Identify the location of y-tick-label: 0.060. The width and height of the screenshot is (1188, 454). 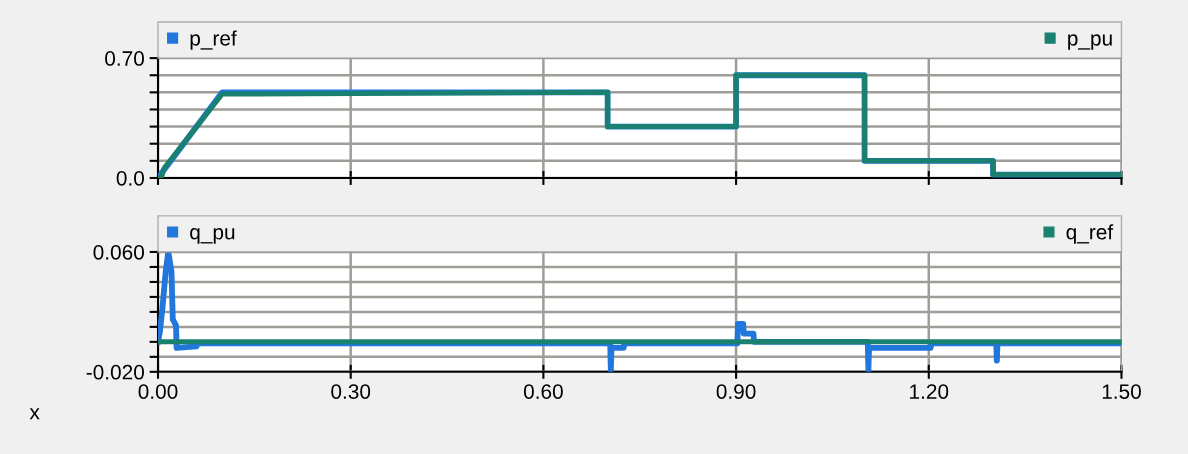
(118, 252).